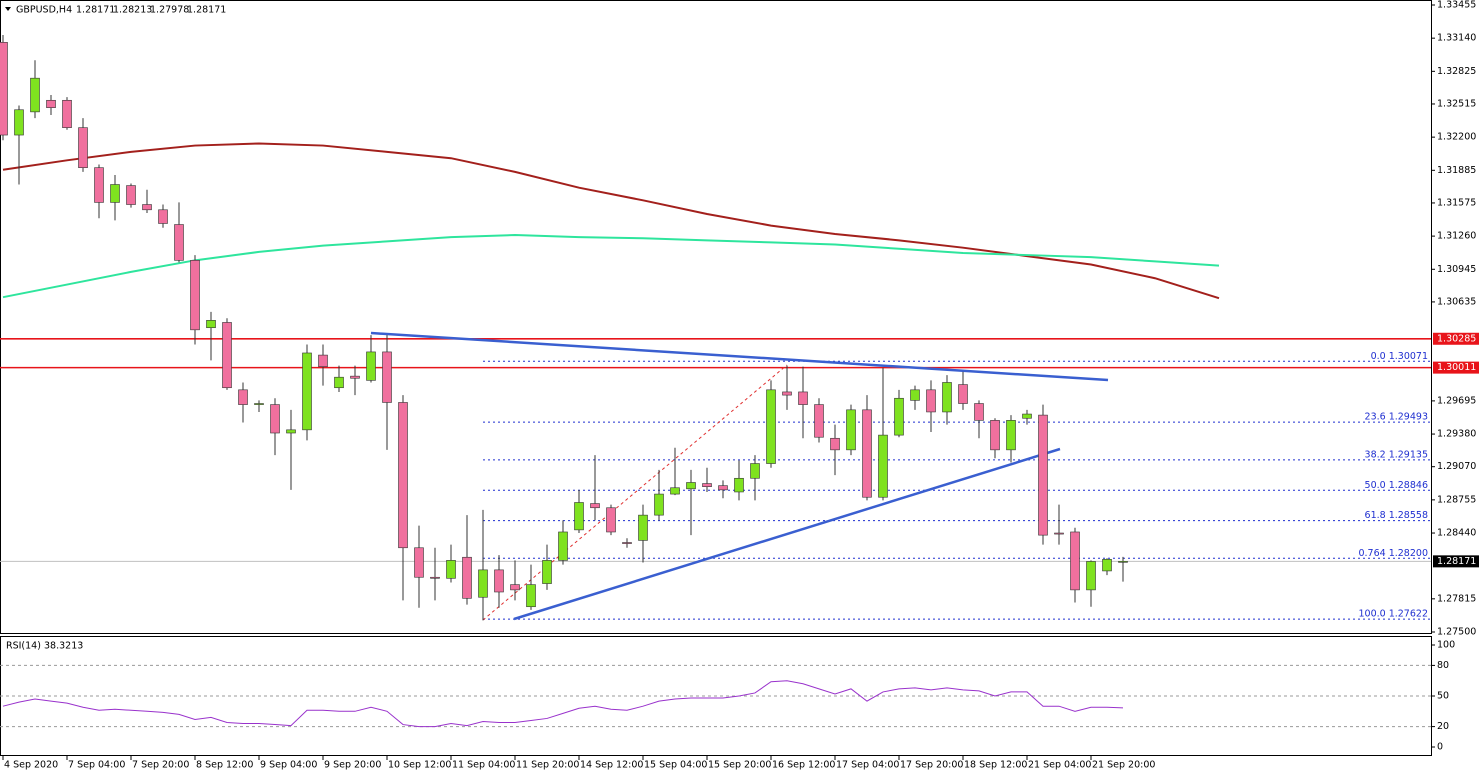  What do you see at coordinates (96, 765) in the screenshot?
I see `x-tick-label: 7 Sep 04:00` at bounding box center [96, 765].